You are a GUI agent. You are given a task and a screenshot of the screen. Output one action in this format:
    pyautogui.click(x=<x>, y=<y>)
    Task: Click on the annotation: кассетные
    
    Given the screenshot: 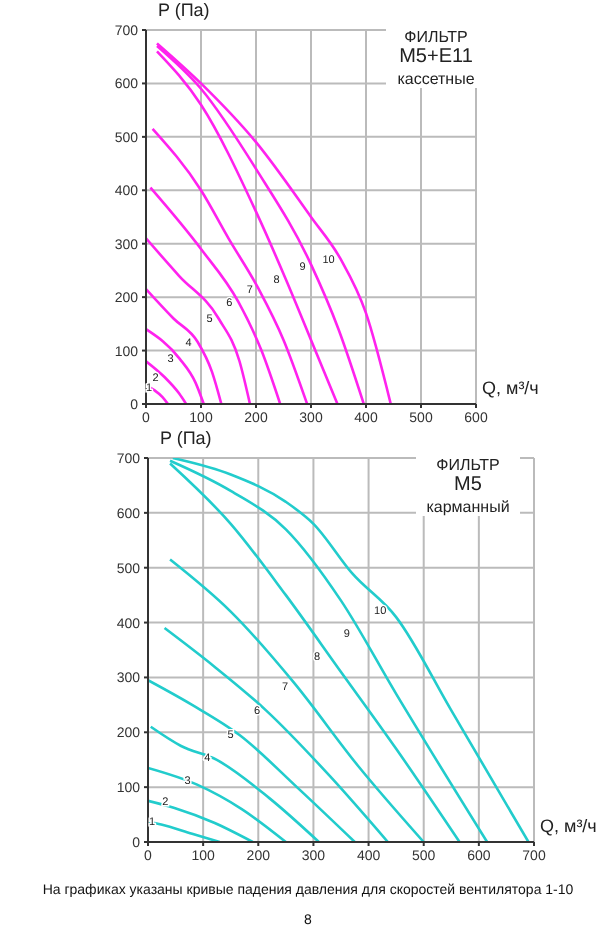 What is the action you would take?
    pyautogui.click(x=436, y=78)
    